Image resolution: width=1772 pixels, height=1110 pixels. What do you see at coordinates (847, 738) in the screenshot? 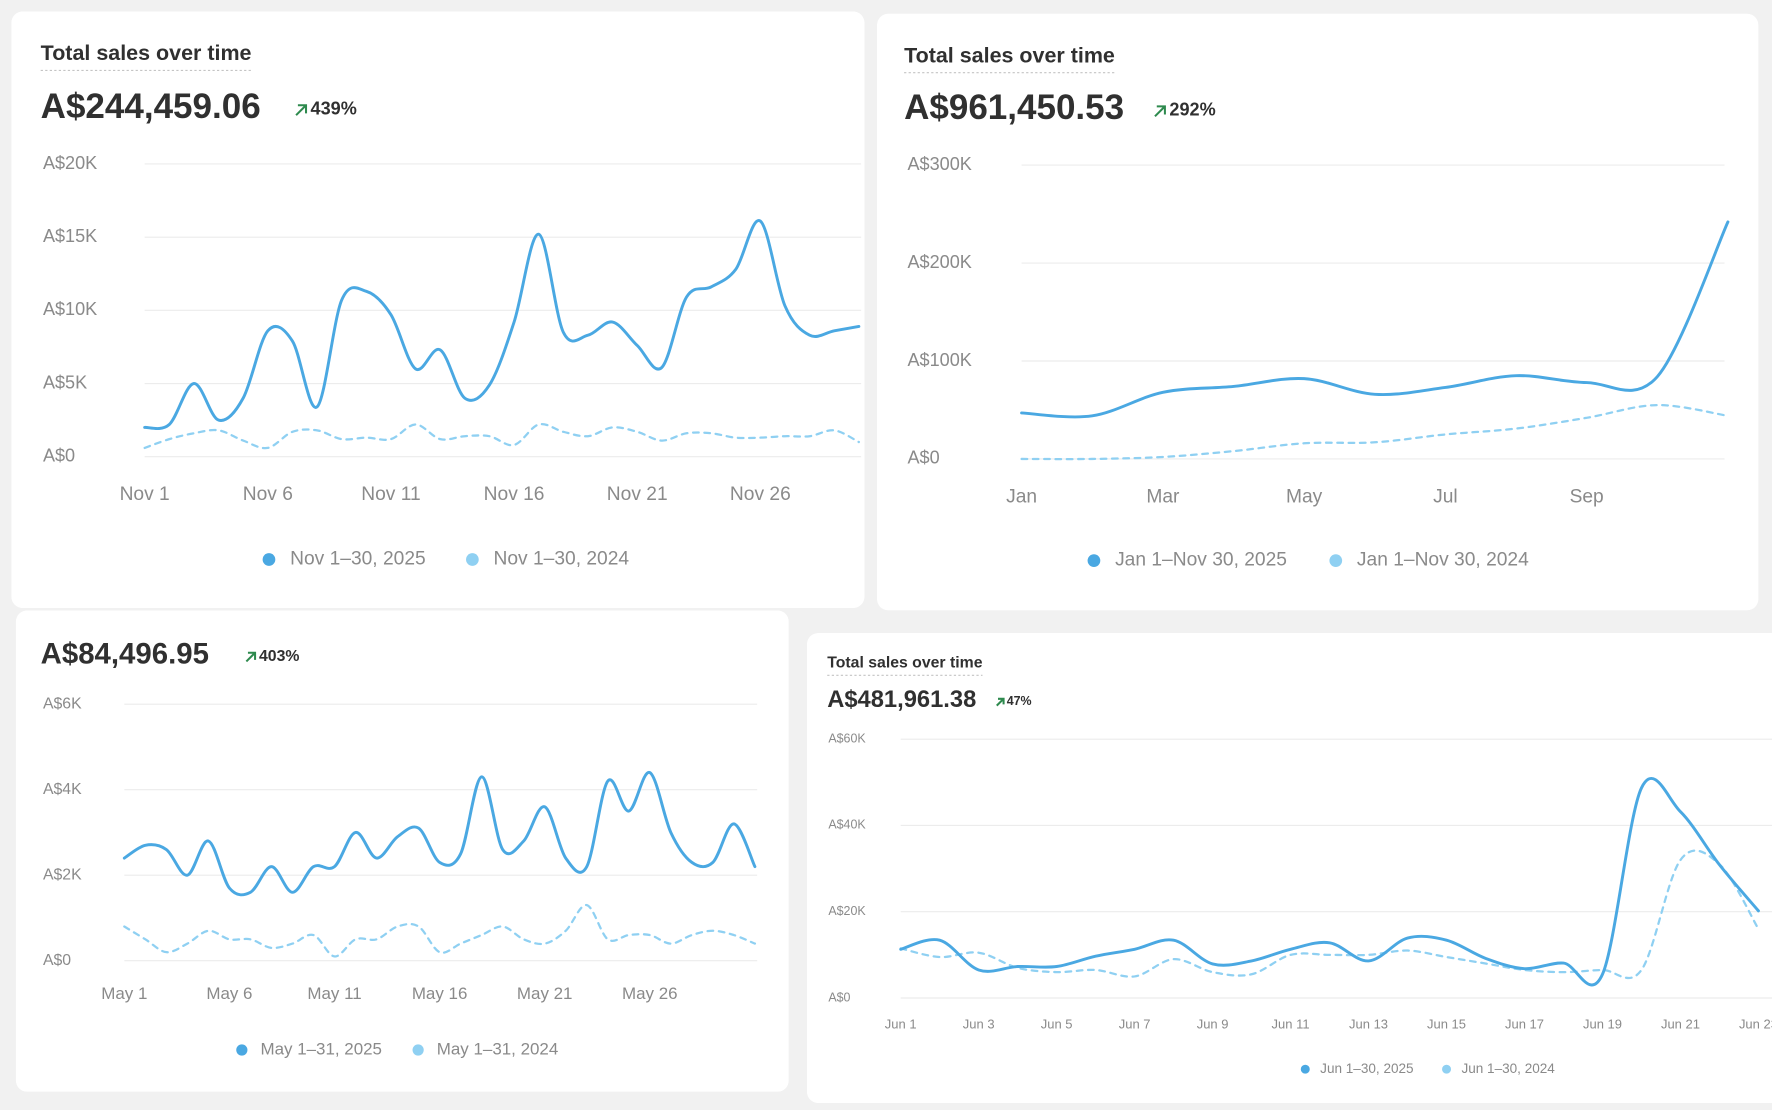
I see `y-tick-label: A$60K` at bounding box center [847, 738].